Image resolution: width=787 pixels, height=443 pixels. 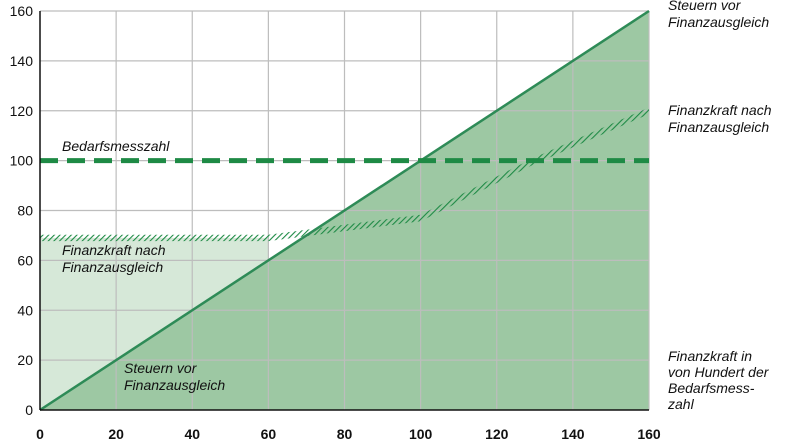 I want to click on y-tick-160: 160, so click(x=22, y=11).